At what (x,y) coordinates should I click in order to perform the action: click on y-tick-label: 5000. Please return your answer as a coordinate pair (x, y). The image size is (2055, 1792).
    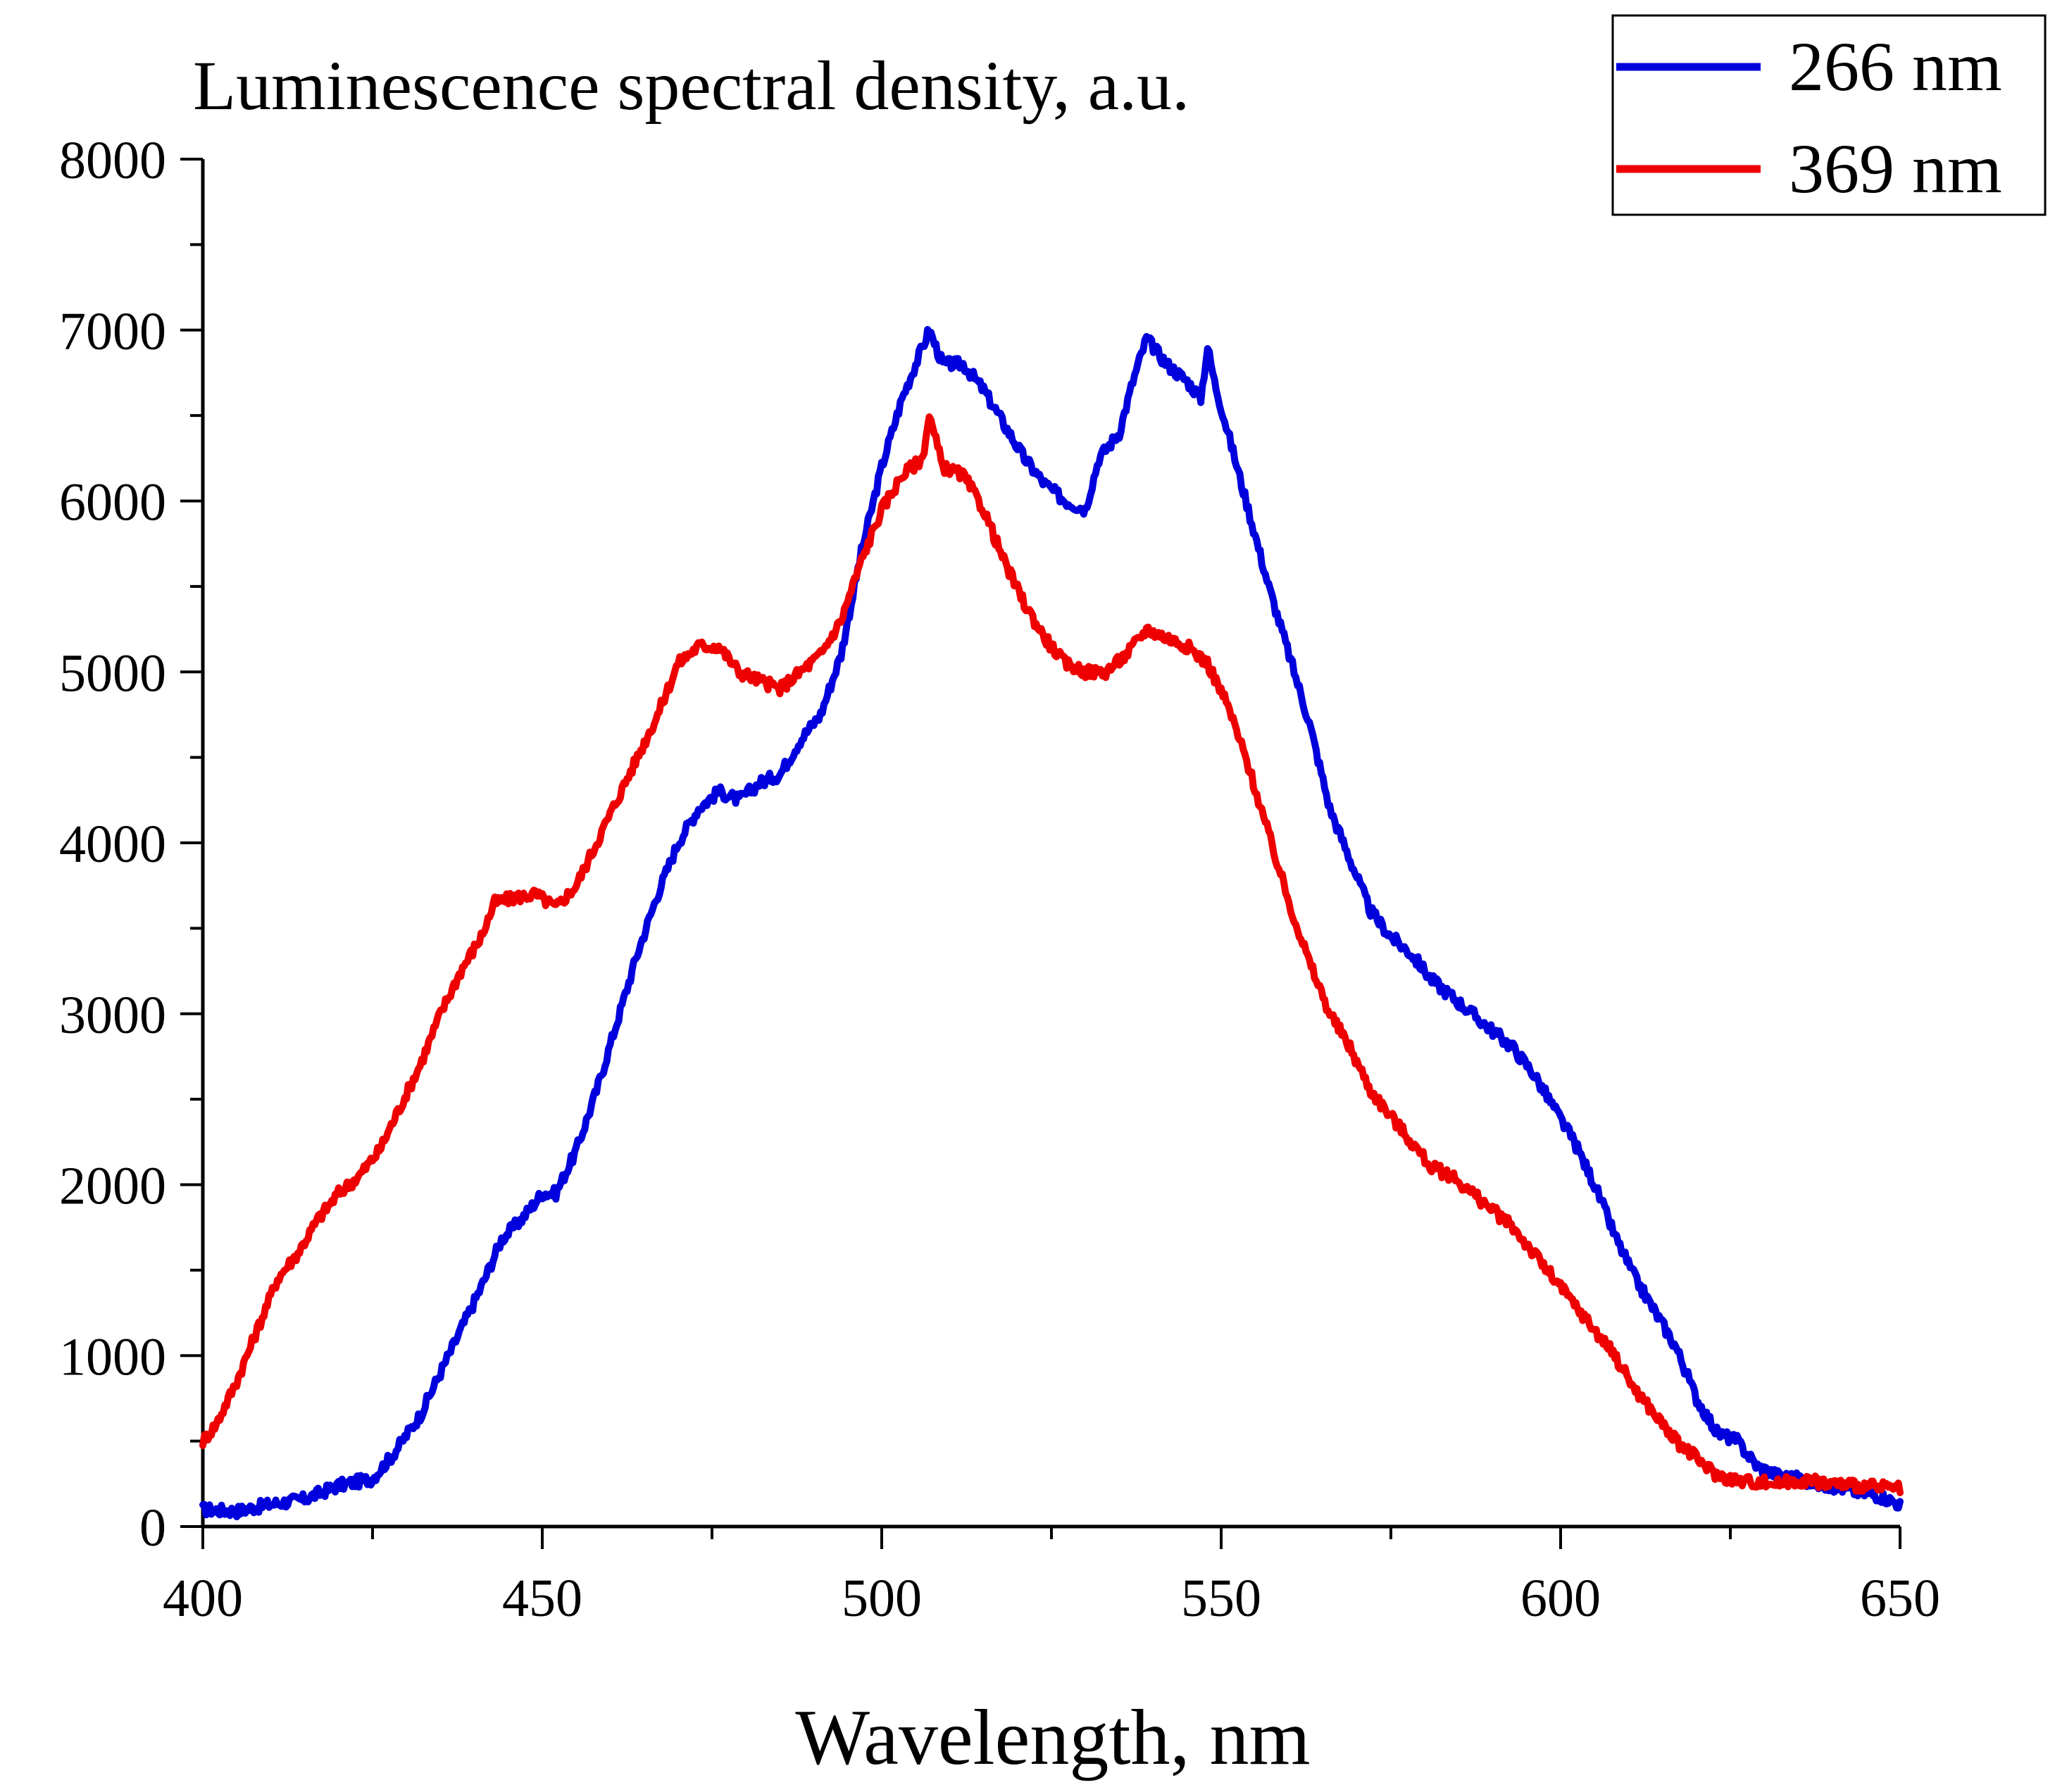
    Looking at the image, I should click on (112, 673).